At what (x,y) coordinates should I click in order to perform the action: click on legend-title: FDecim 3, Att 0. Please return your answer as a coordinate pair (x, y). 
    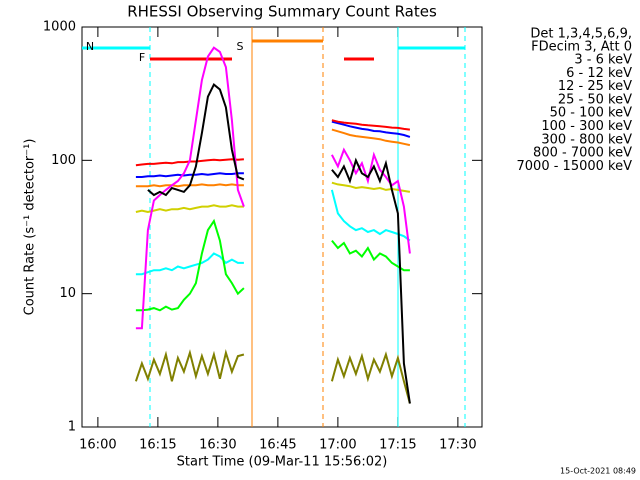
    Looking at the image, I should click on (581, 47).